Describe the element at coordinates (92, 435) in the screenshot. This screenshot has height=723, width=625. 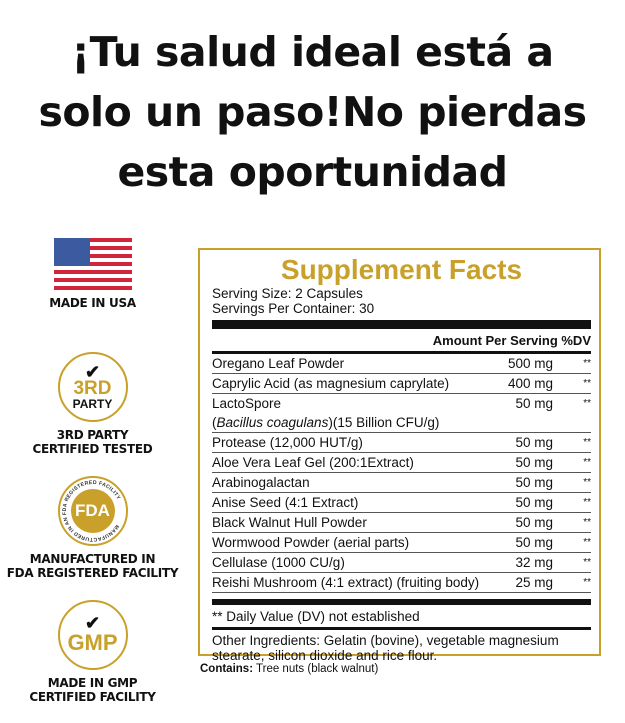
I see `badge-label: 3RD PARTY` at that location.